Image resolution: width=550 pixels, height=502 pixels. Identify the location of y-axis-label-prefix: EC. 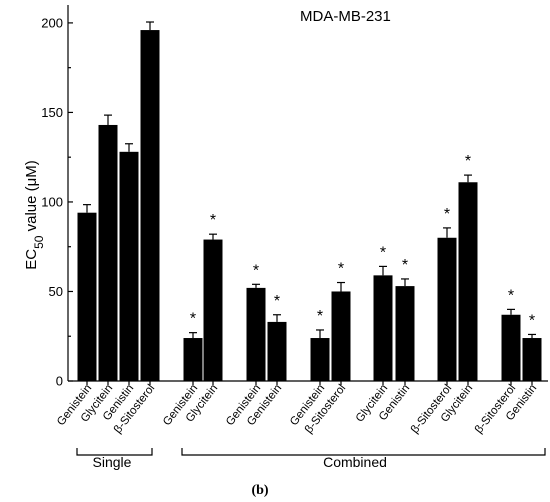
(31, 259).